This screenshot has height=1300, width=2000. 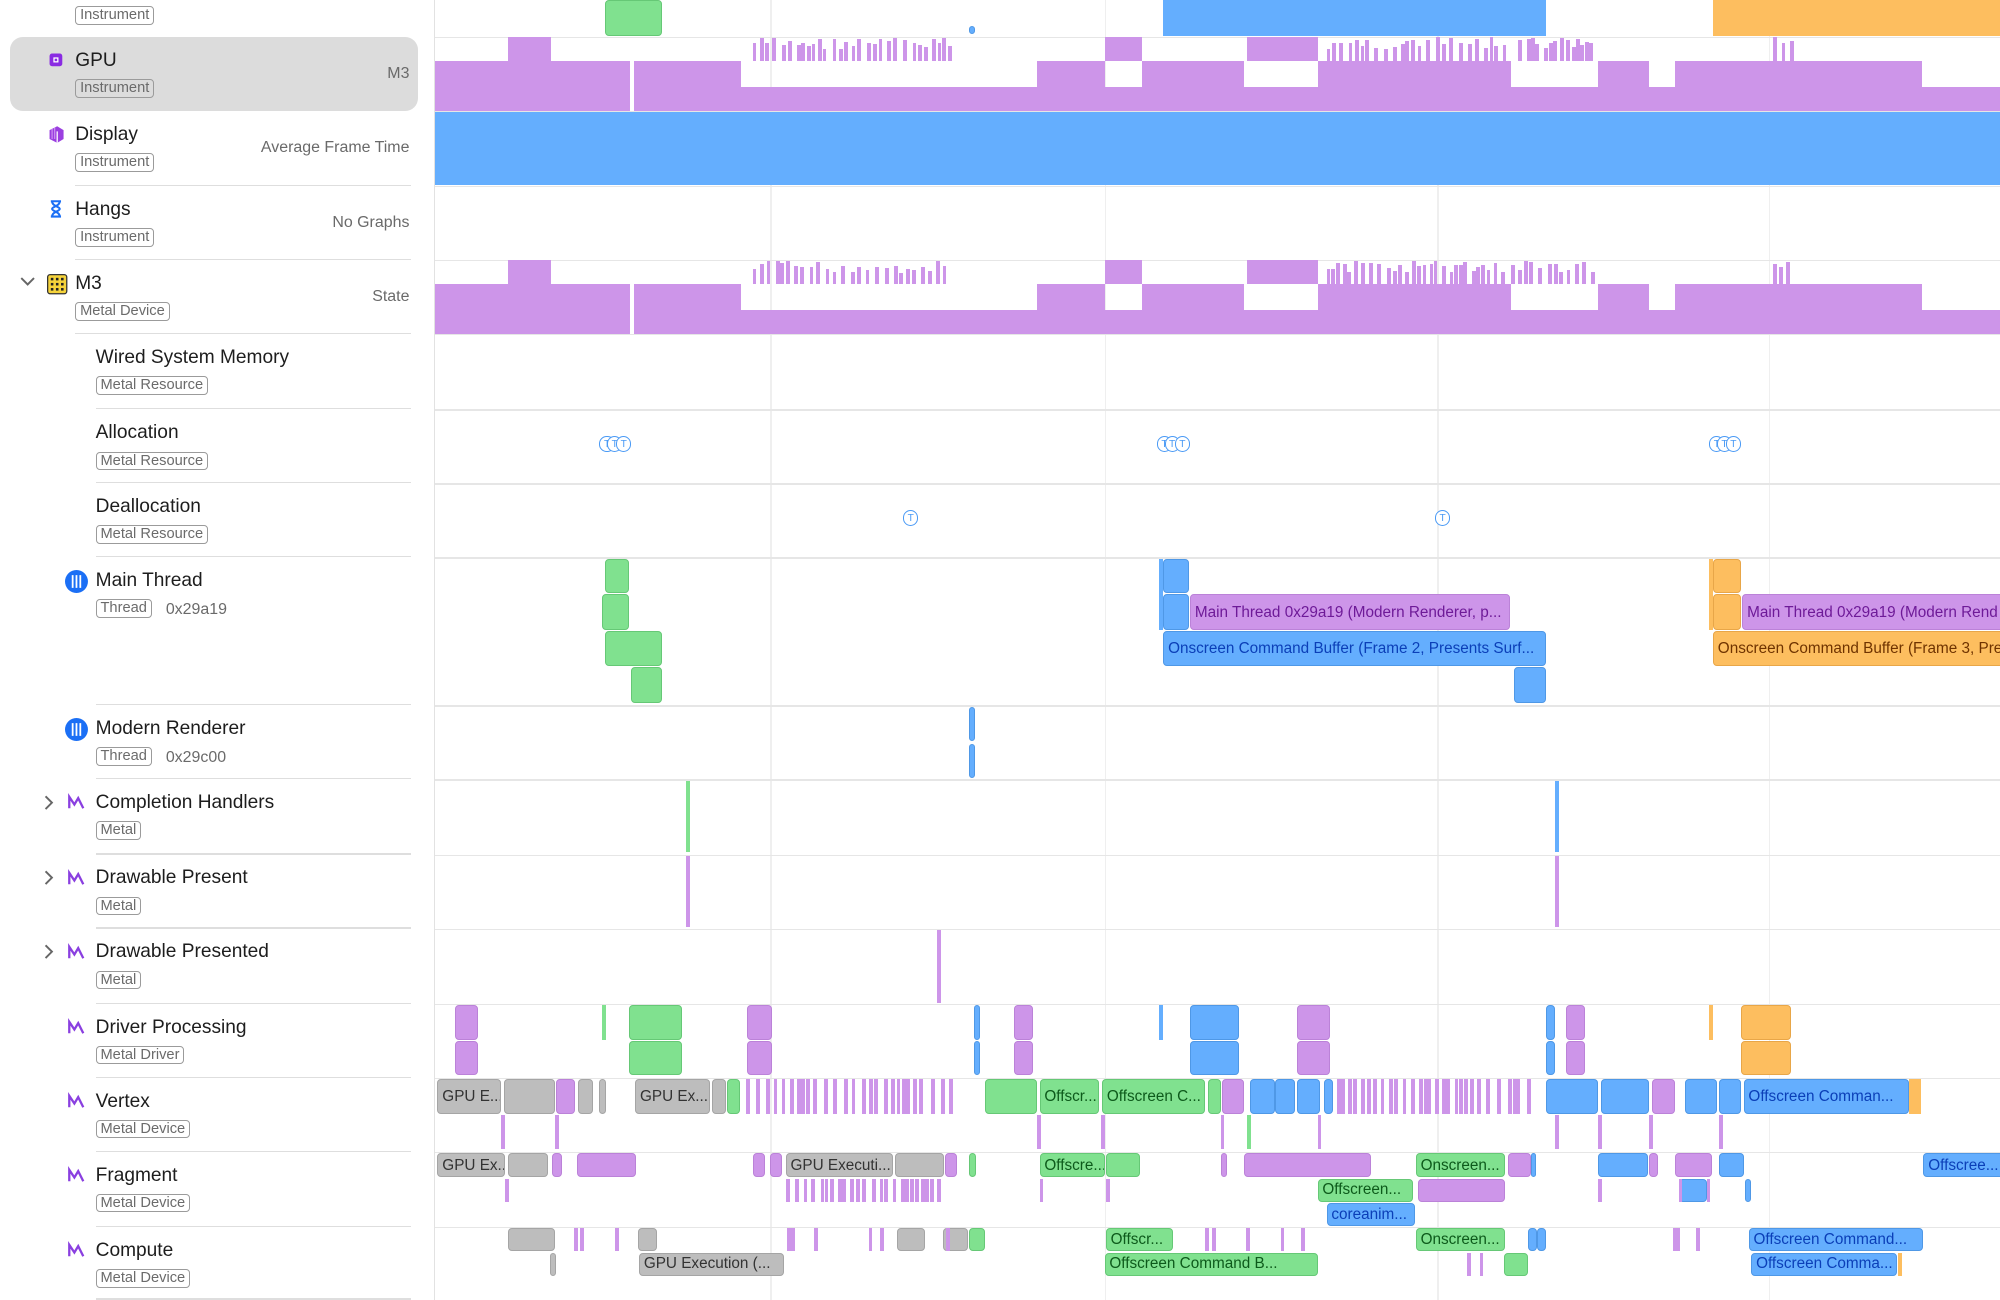 What do you see at coordinates (217, 631) in the screenshot?
I see `track-row-main-thread: Main Thread Thread 0x29a19` at bounding box center [217, 631].